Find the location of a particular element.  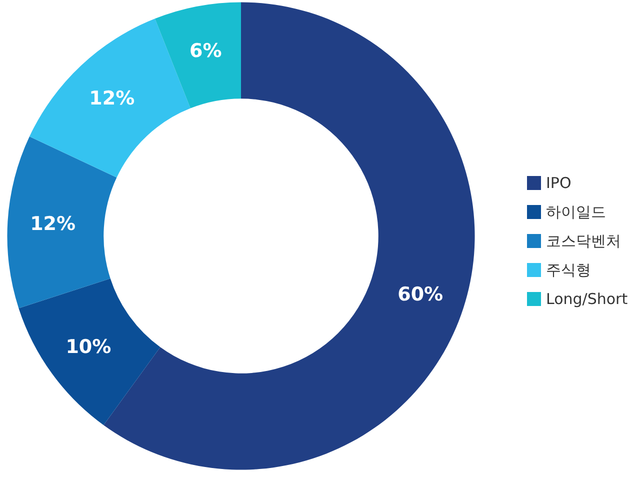

data-label: 10% is located at coordinates (89, 347).